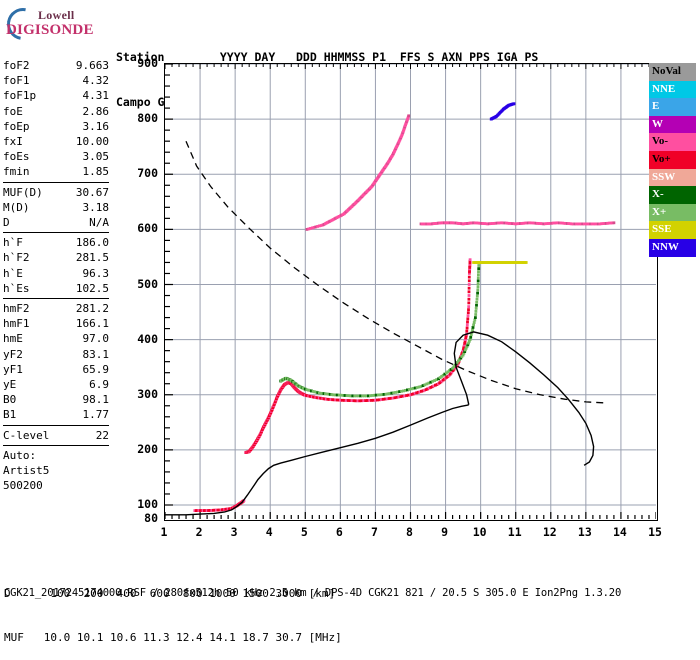 This screenshot has height=660, width=700. What do you see at coordinates (655, 532) in the screenshot?
I see `x-axis-tick-label: 15` at bounding box center [655, 532].